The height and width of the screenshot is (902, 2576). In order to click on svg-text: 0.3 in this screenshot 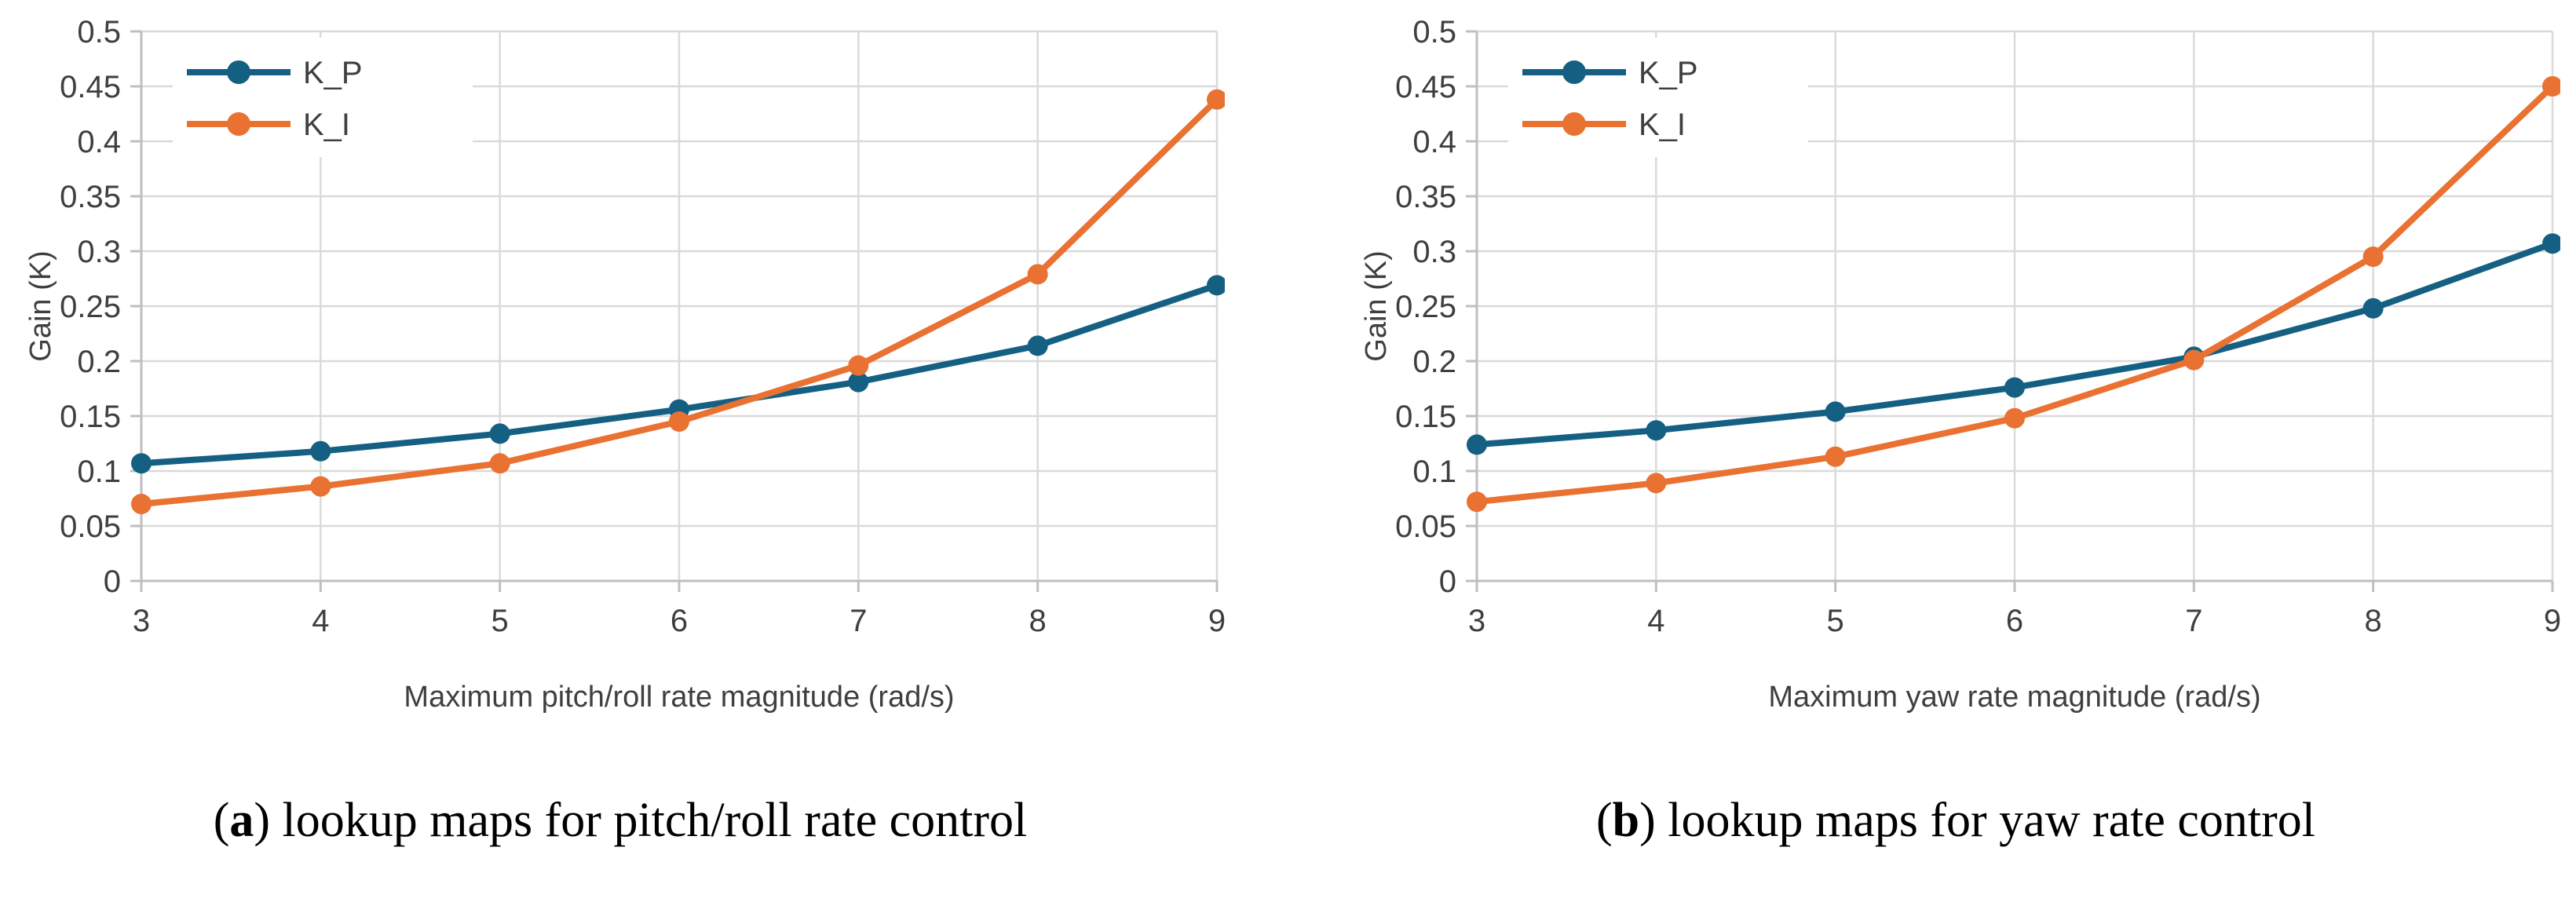, I will do `click(99, 252)`.